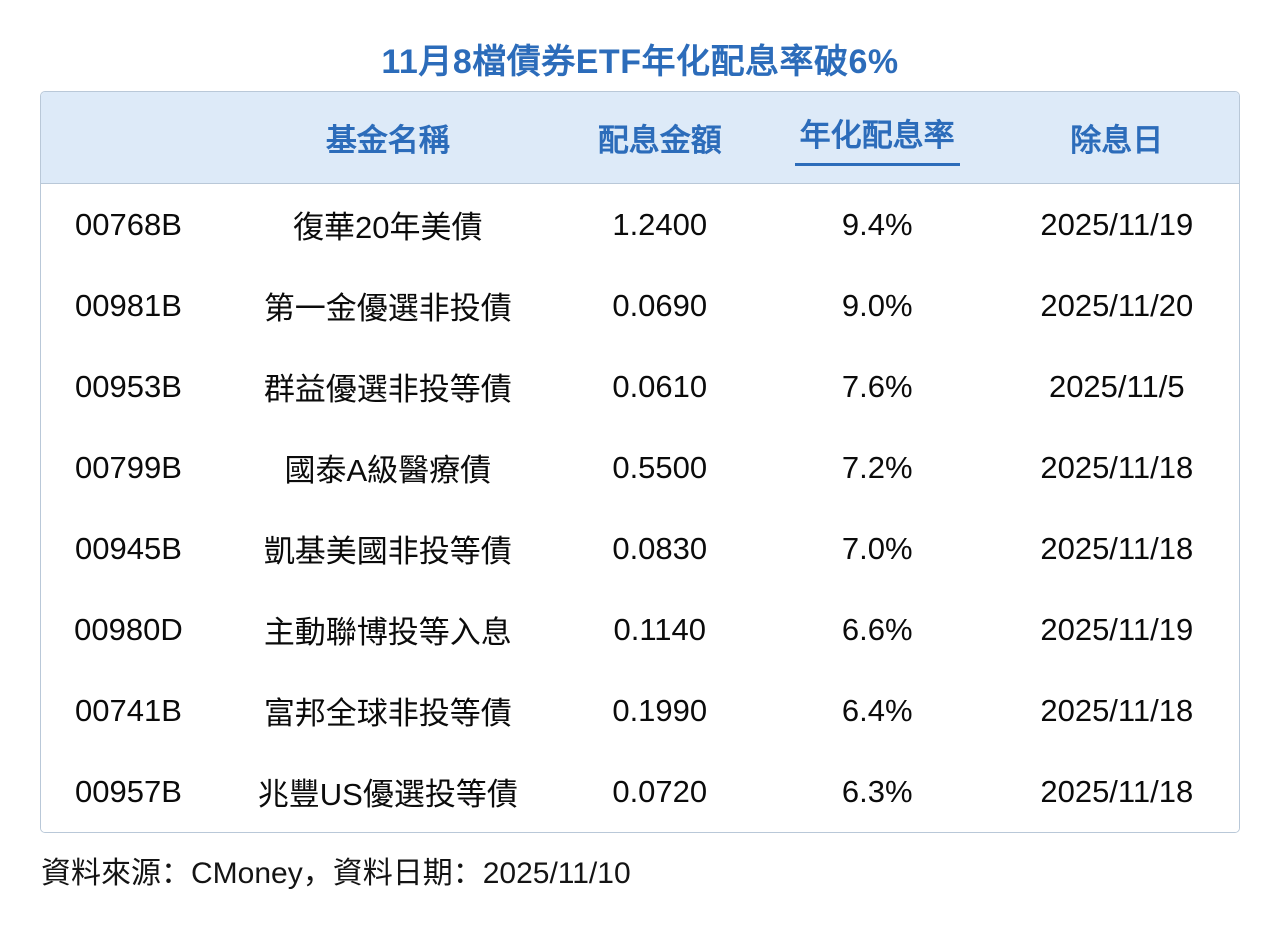  Describe the element at coordinates (387, 714) in the screenshot. I see `fund-name-cell: 富邦全球非投等債` at that location.